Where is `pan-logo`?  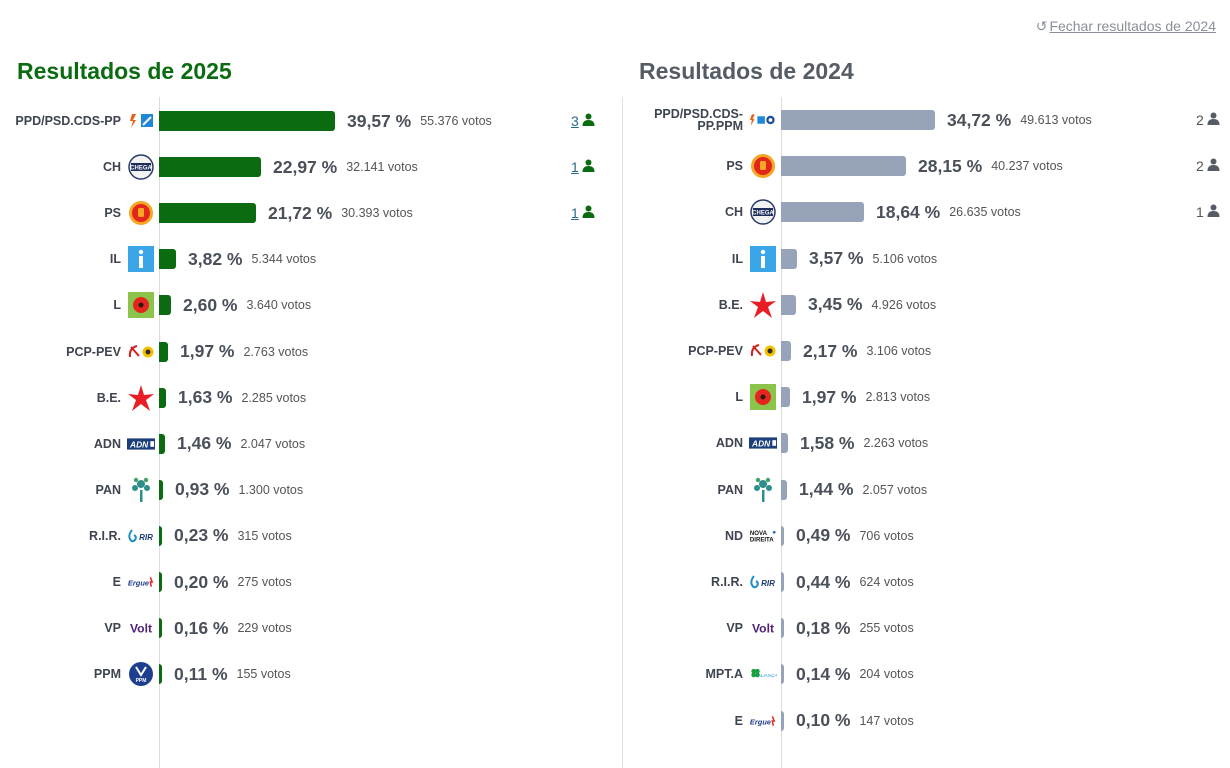
pan-logo is located at coordinates (763, 490).